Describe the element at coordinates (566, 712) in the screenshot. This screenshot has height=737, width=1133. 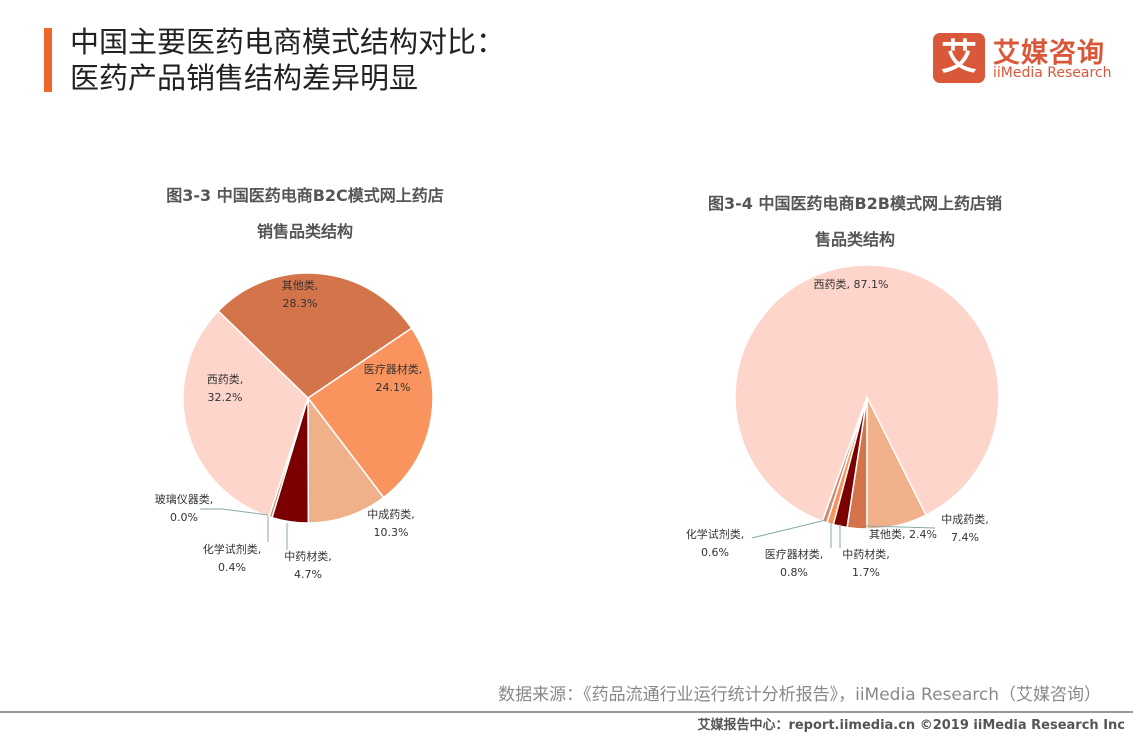
I see `footer-divider` at that location.